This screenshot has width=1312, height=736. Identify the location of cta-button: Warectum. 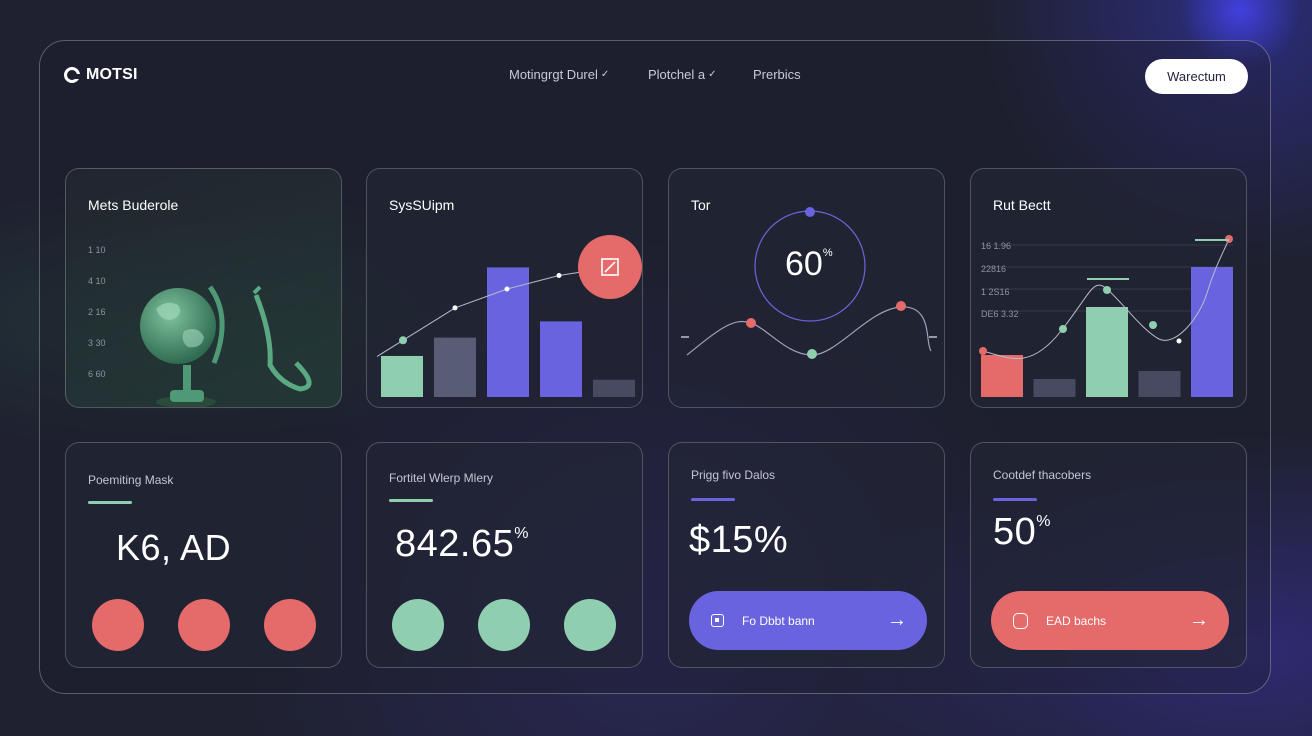
(1196, 76).